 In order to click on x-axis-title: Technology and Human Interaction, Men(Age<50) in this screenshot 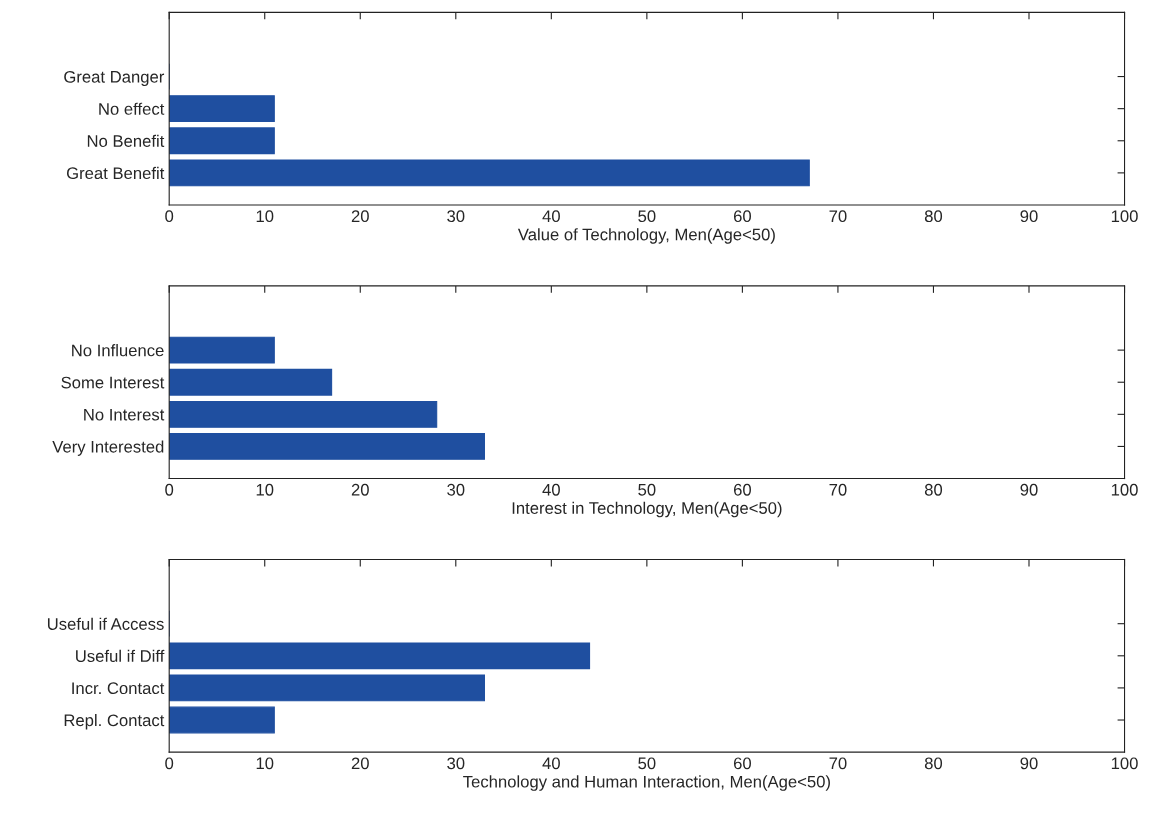, I will do `click(646, 783)`.